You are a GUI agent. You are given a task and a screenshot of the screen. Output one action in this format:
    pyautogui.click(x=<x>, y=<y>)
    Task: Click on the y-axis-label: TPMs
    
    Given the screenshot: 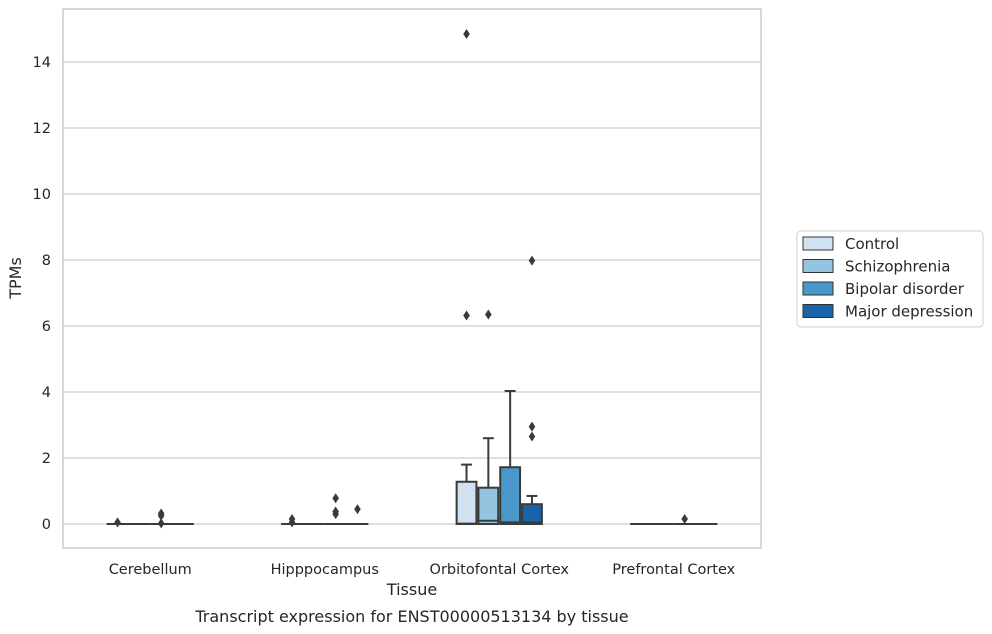 What is the action you would take?
    pyautogui.click(x=15, y=278)
    